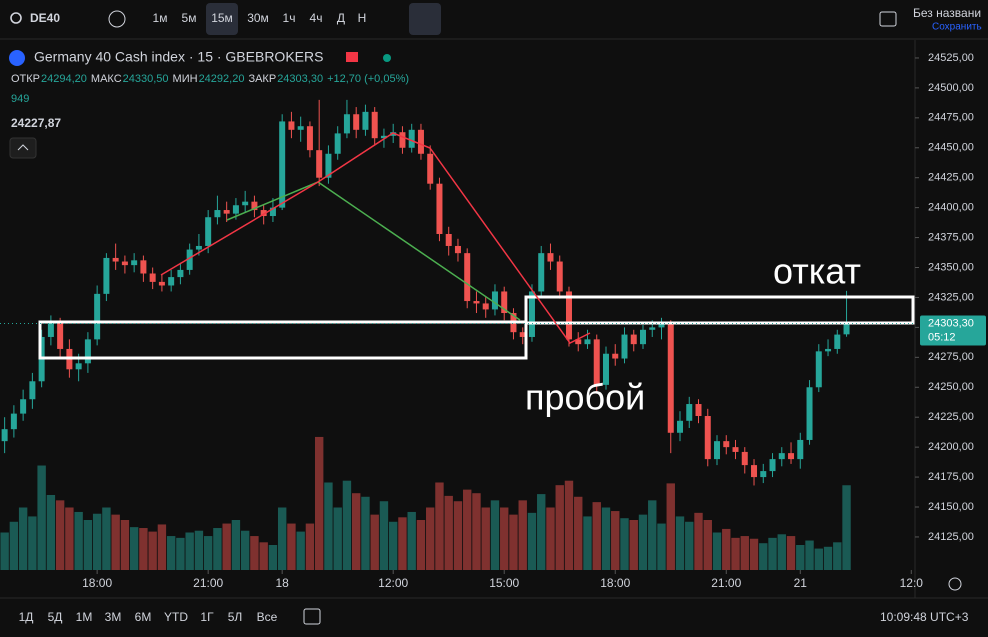 The width and height of the screenshot is (988, 637). I want to click on status-dot, so click(387, 58).